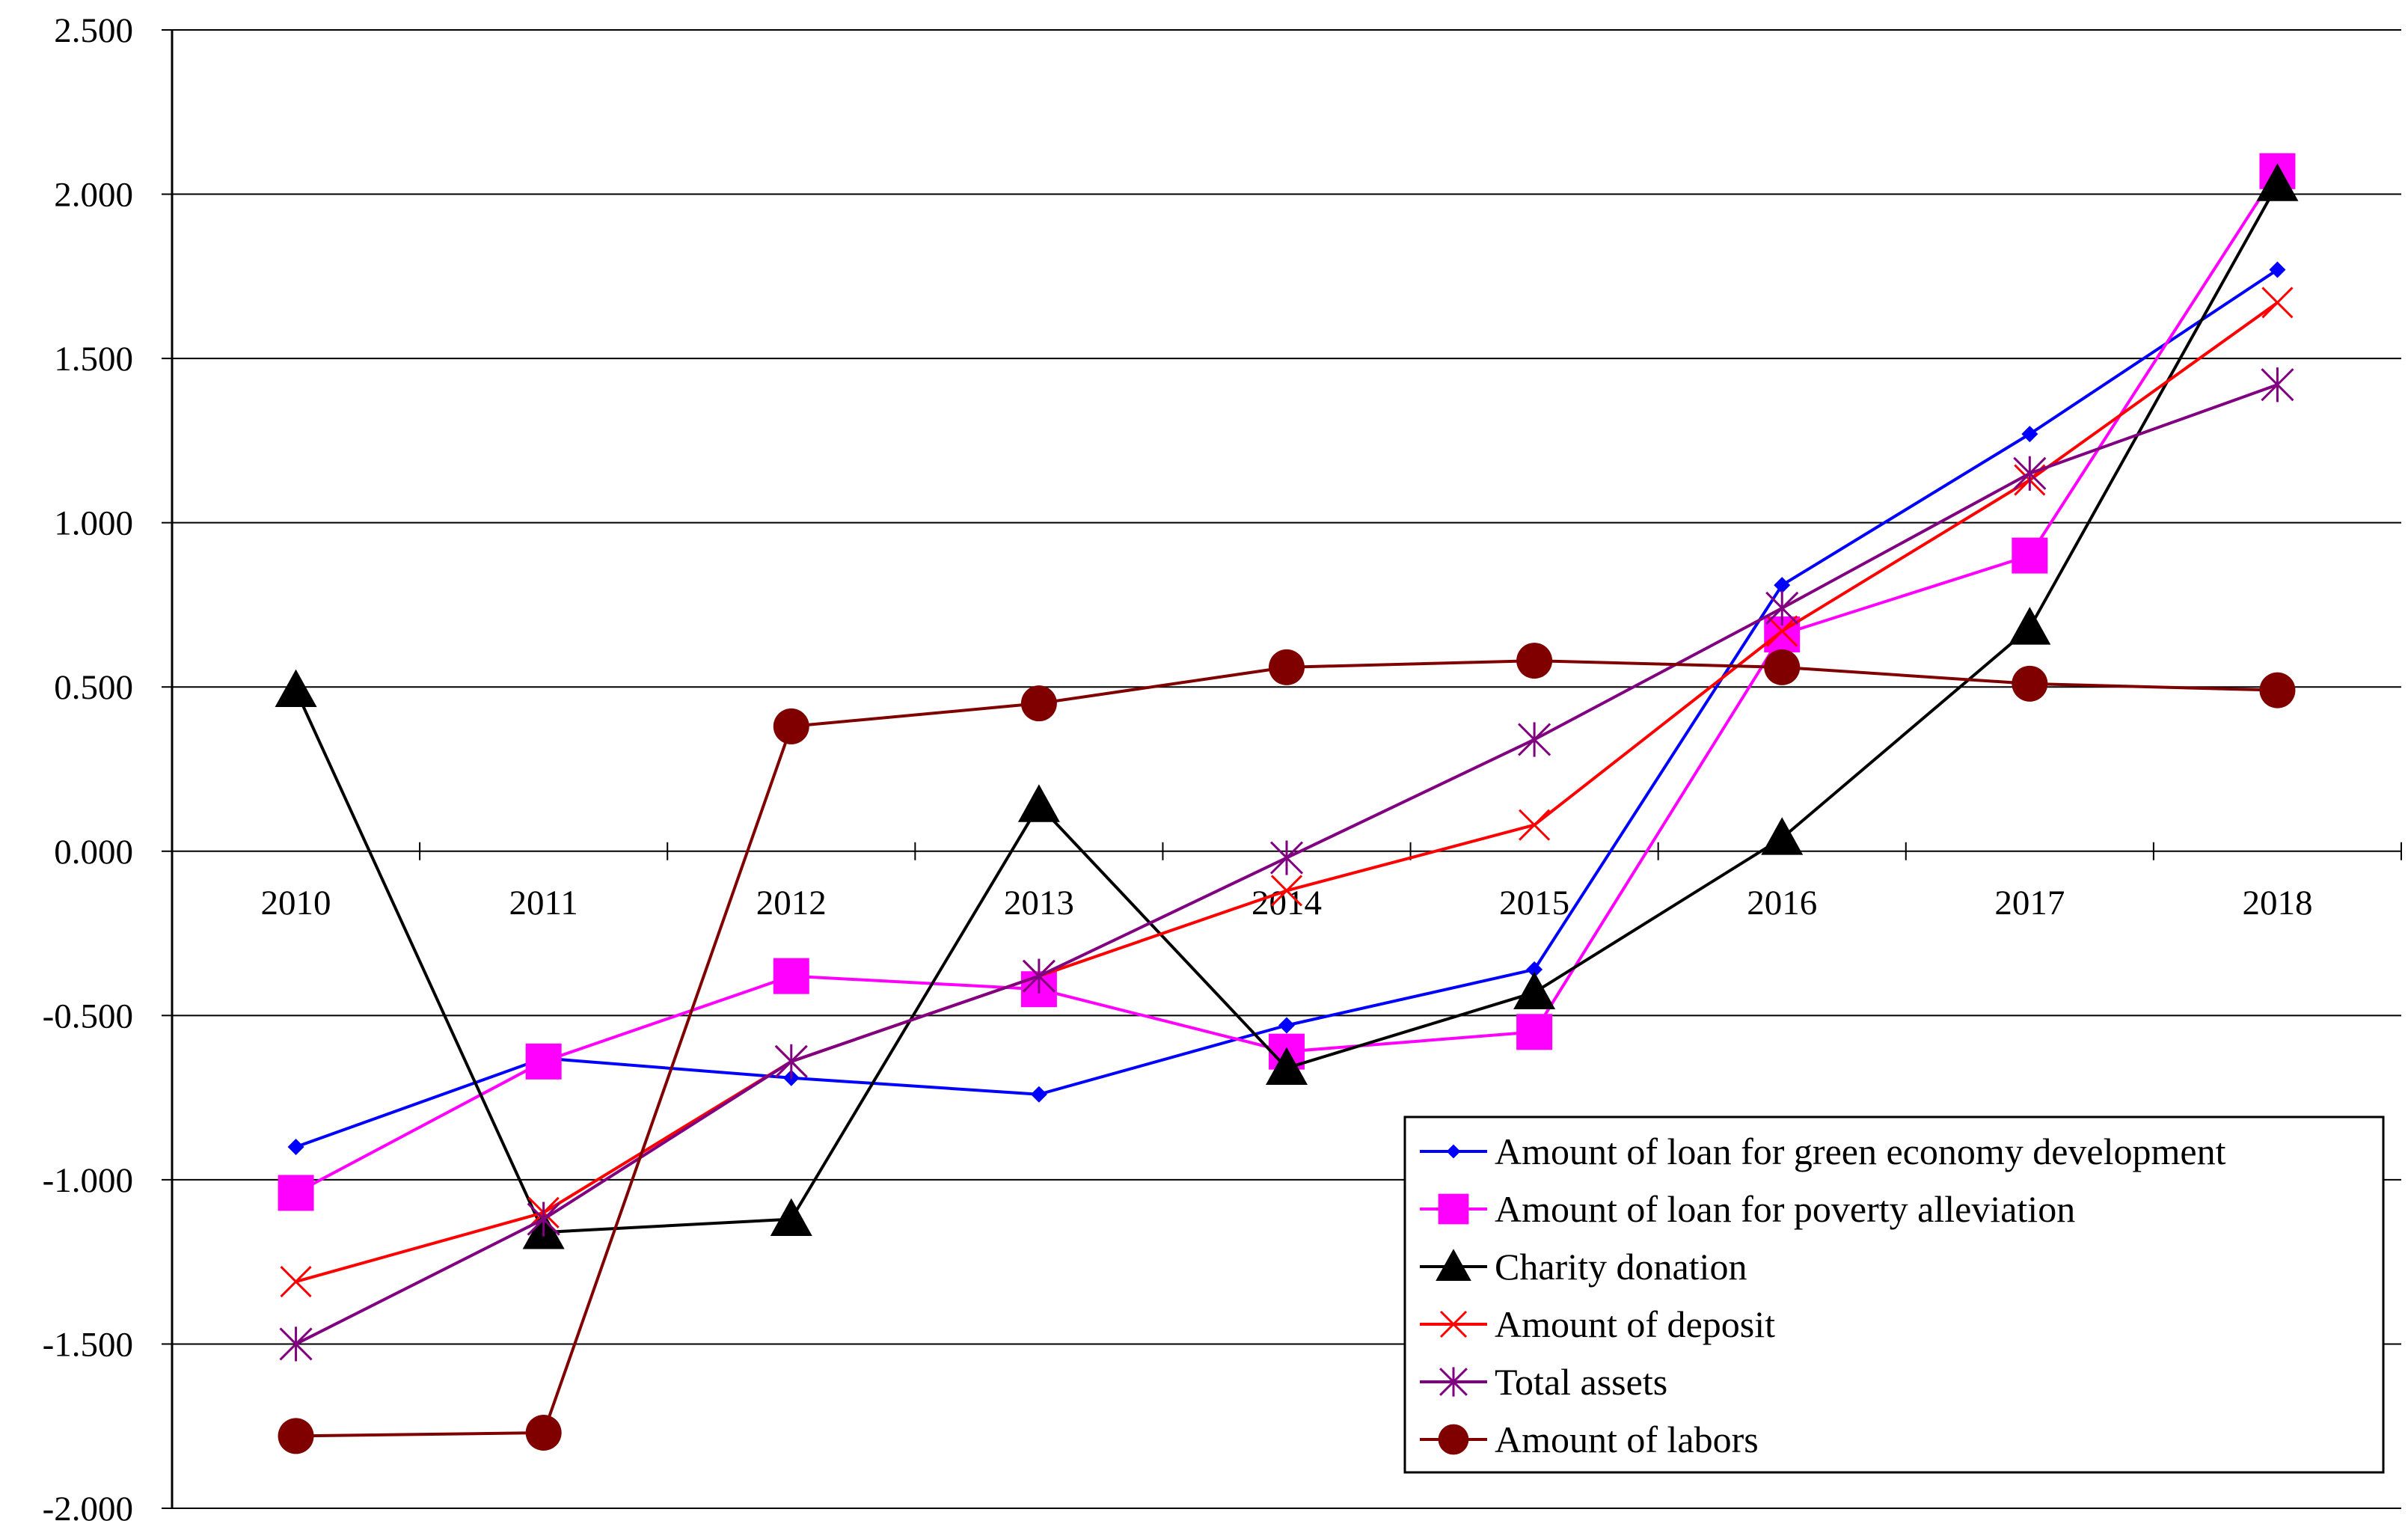  What do you see at coordinates (296, 1344) in the screenshot?
I see `data-point-4-2010` at bounding box center [296, 1344].